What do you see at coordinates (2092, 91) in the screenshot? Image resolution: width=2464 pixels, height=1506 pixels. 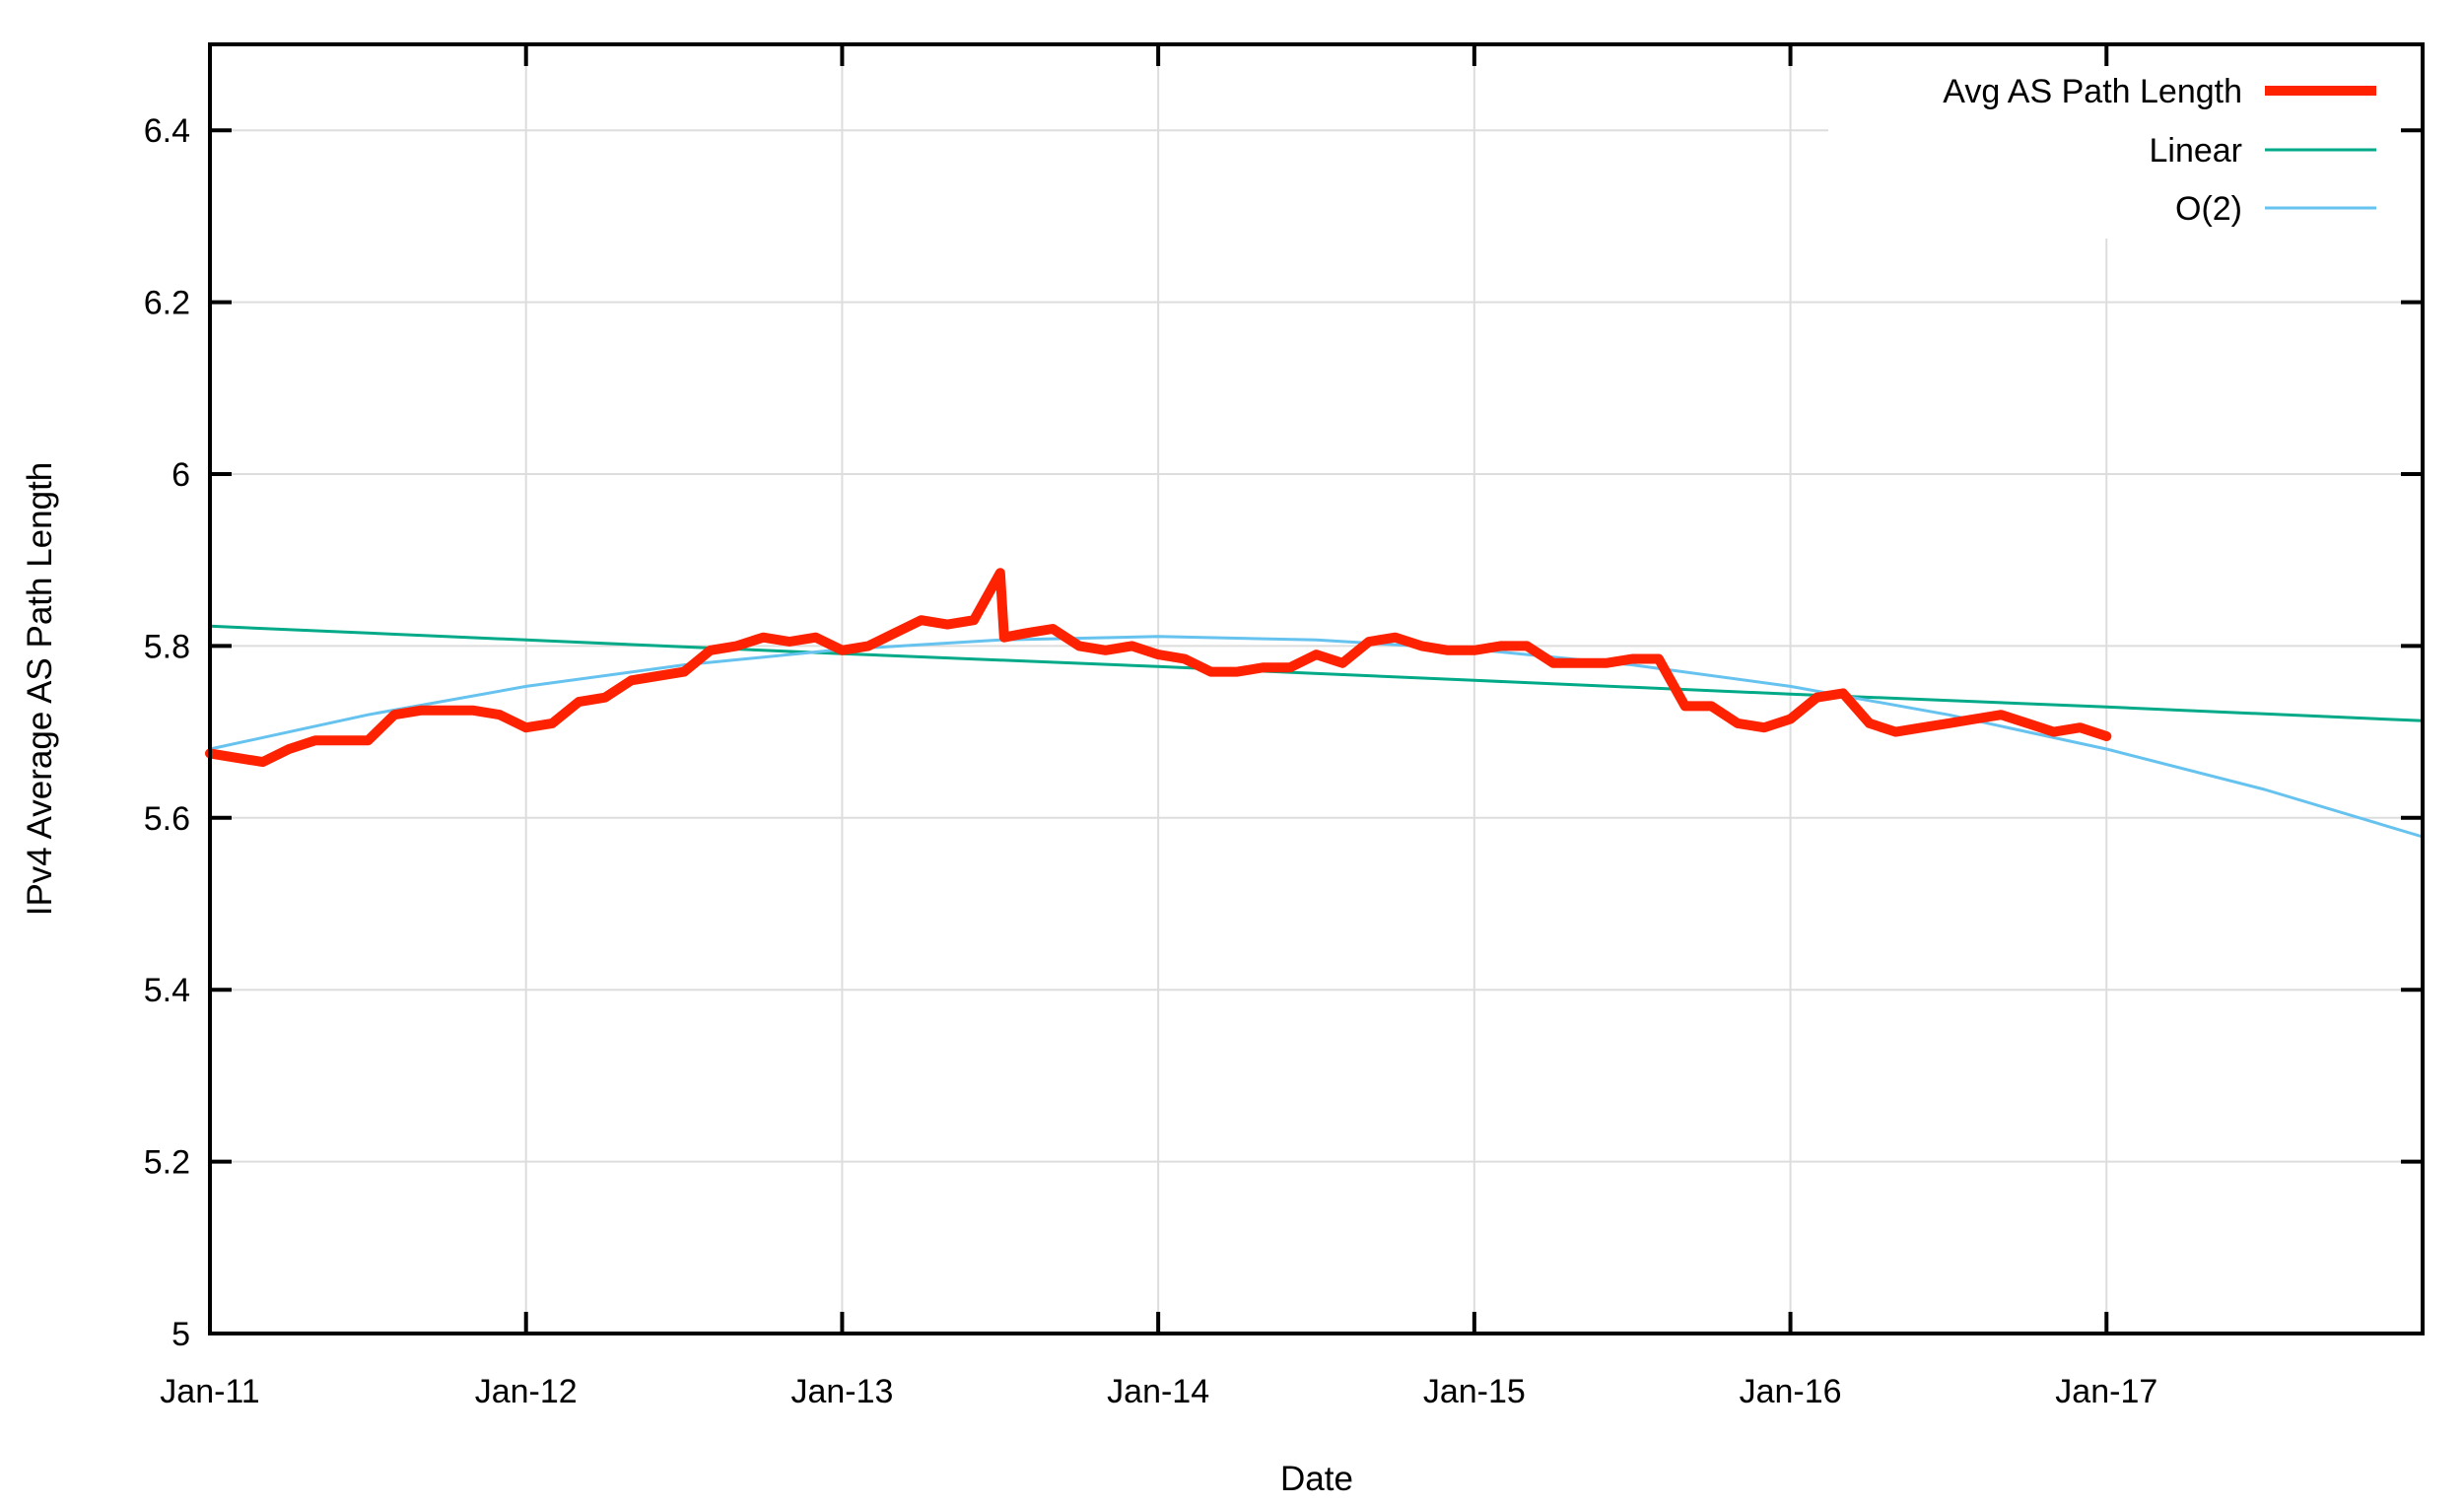 I see `legend-label: Avg AS Path Length` at bounding box center [2092, 91].